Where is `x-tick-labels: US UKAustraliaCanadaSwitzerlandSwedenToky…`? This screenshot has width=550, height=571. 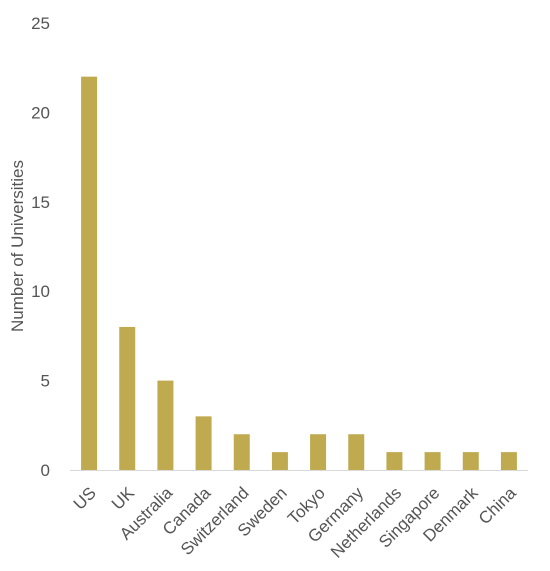 x-tick-labels: US UKAustraliaCanadaSwitzerlandSwedenToky… is located at coordinates (295, 522).